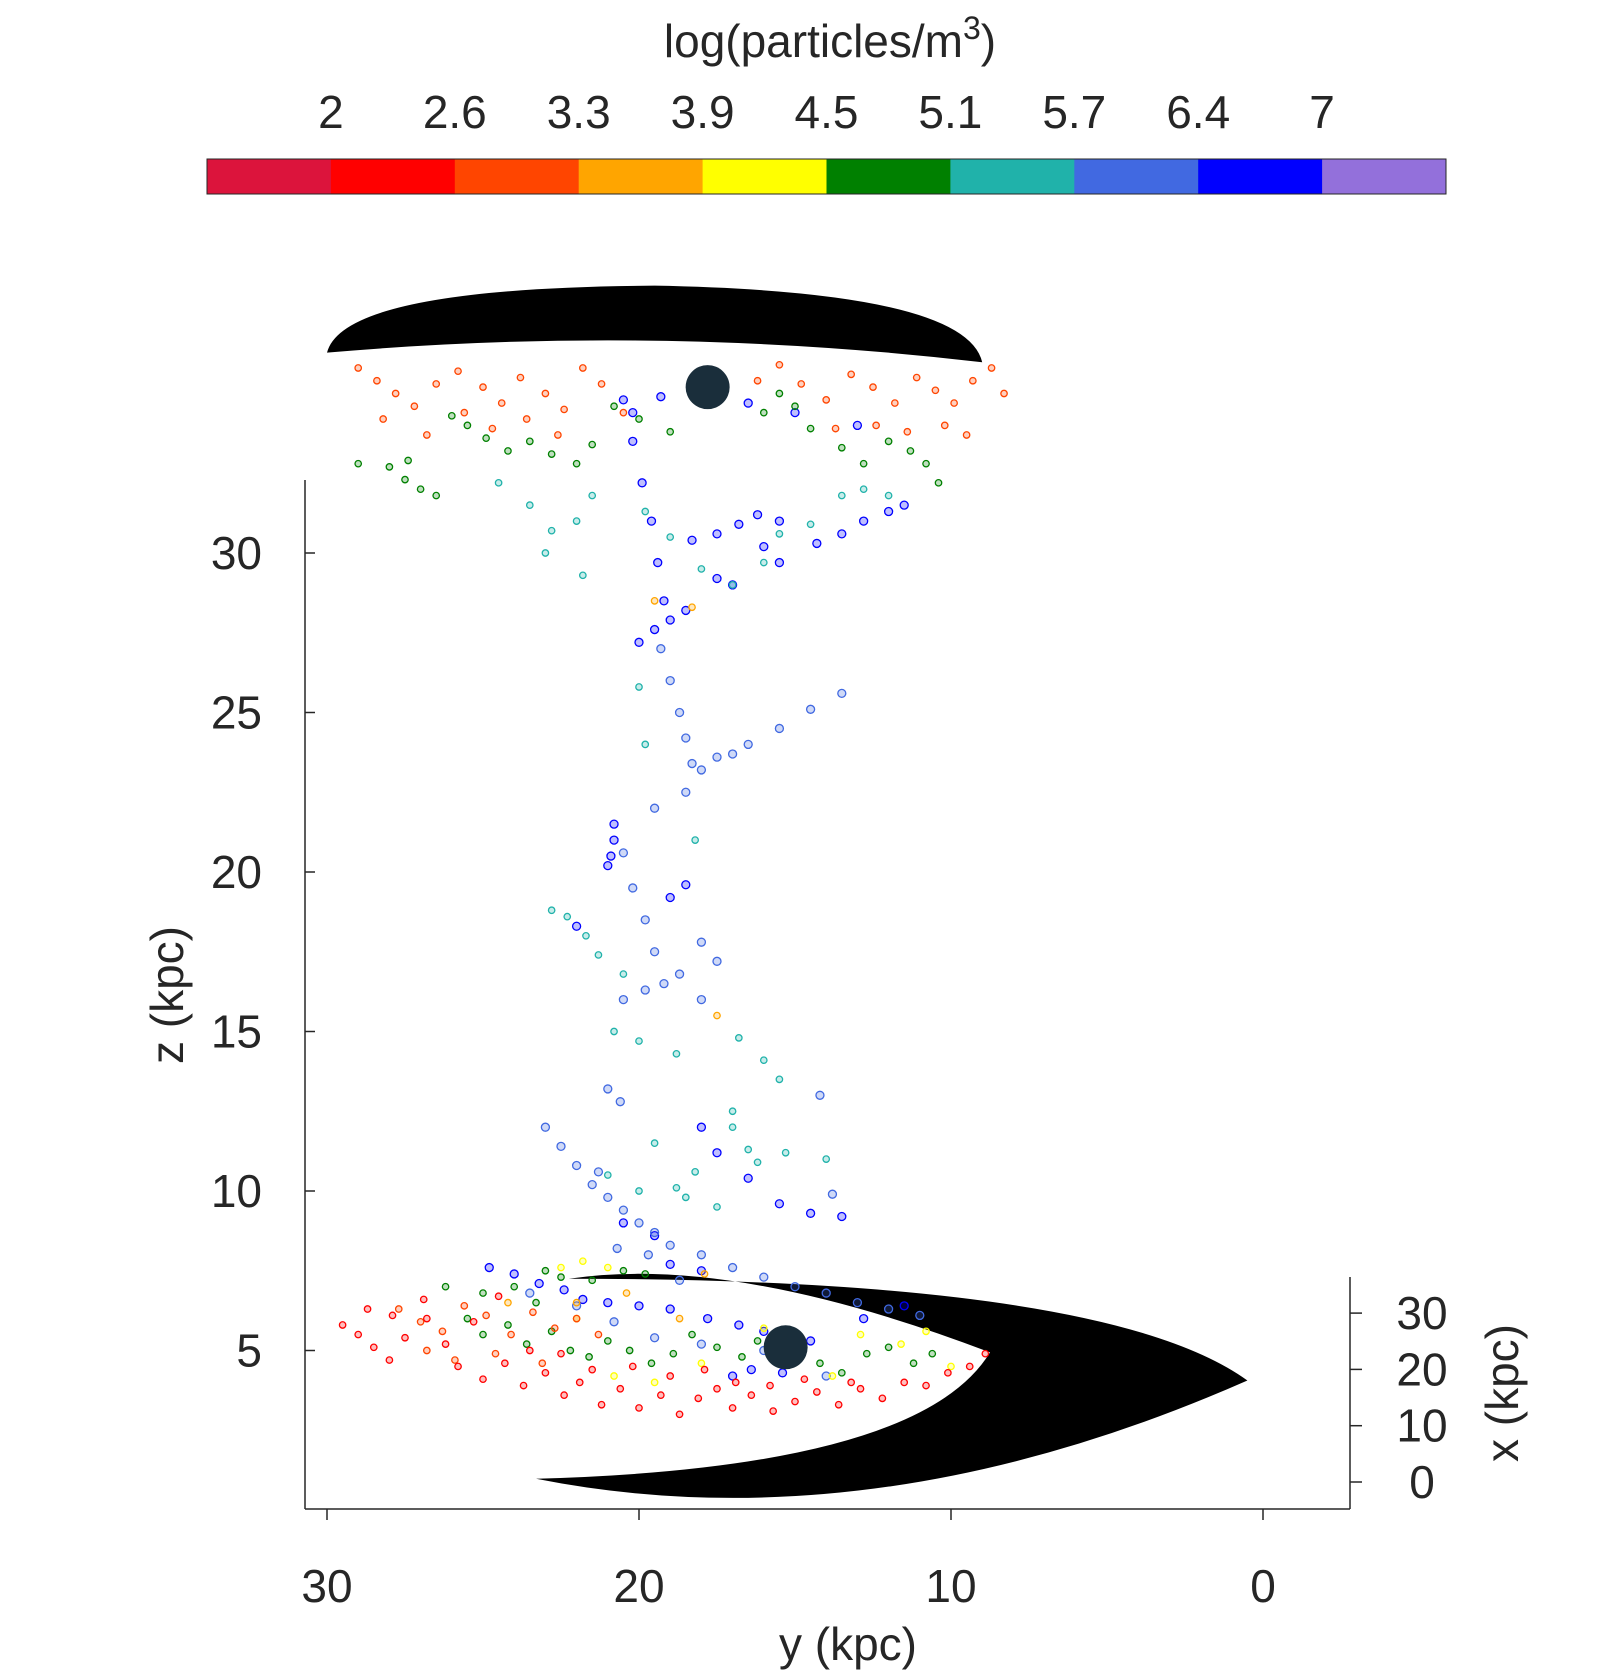 Image resolution: width=1600 pixels, height=1680 pixels. I want to click on y-tick-label: 0, so click(1263, 1586).